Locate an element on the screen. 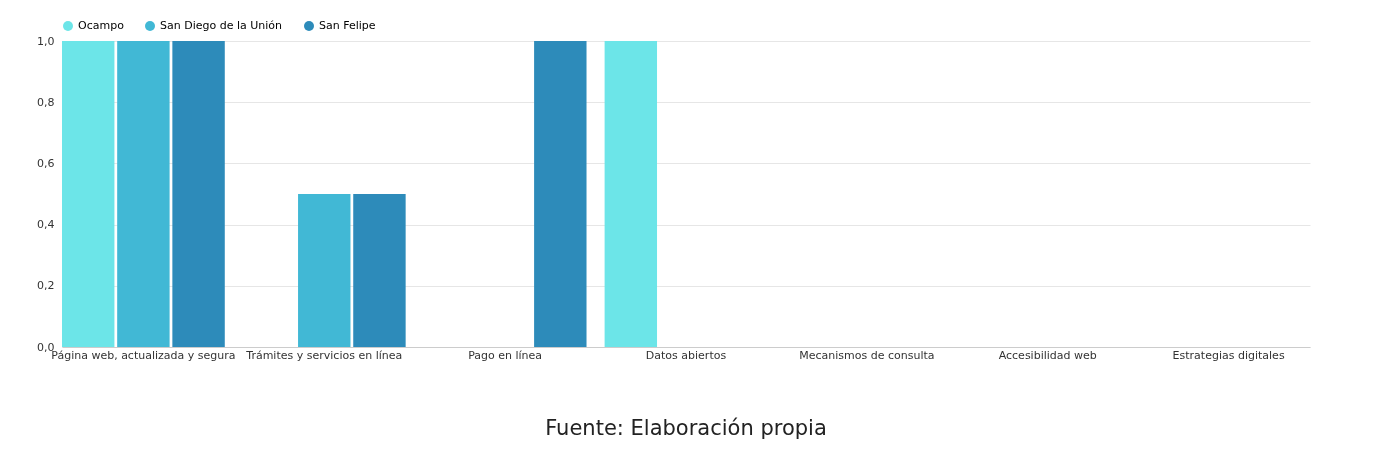  source-note: Fuente: Elaboración propia is located at coordinates (686, 428).